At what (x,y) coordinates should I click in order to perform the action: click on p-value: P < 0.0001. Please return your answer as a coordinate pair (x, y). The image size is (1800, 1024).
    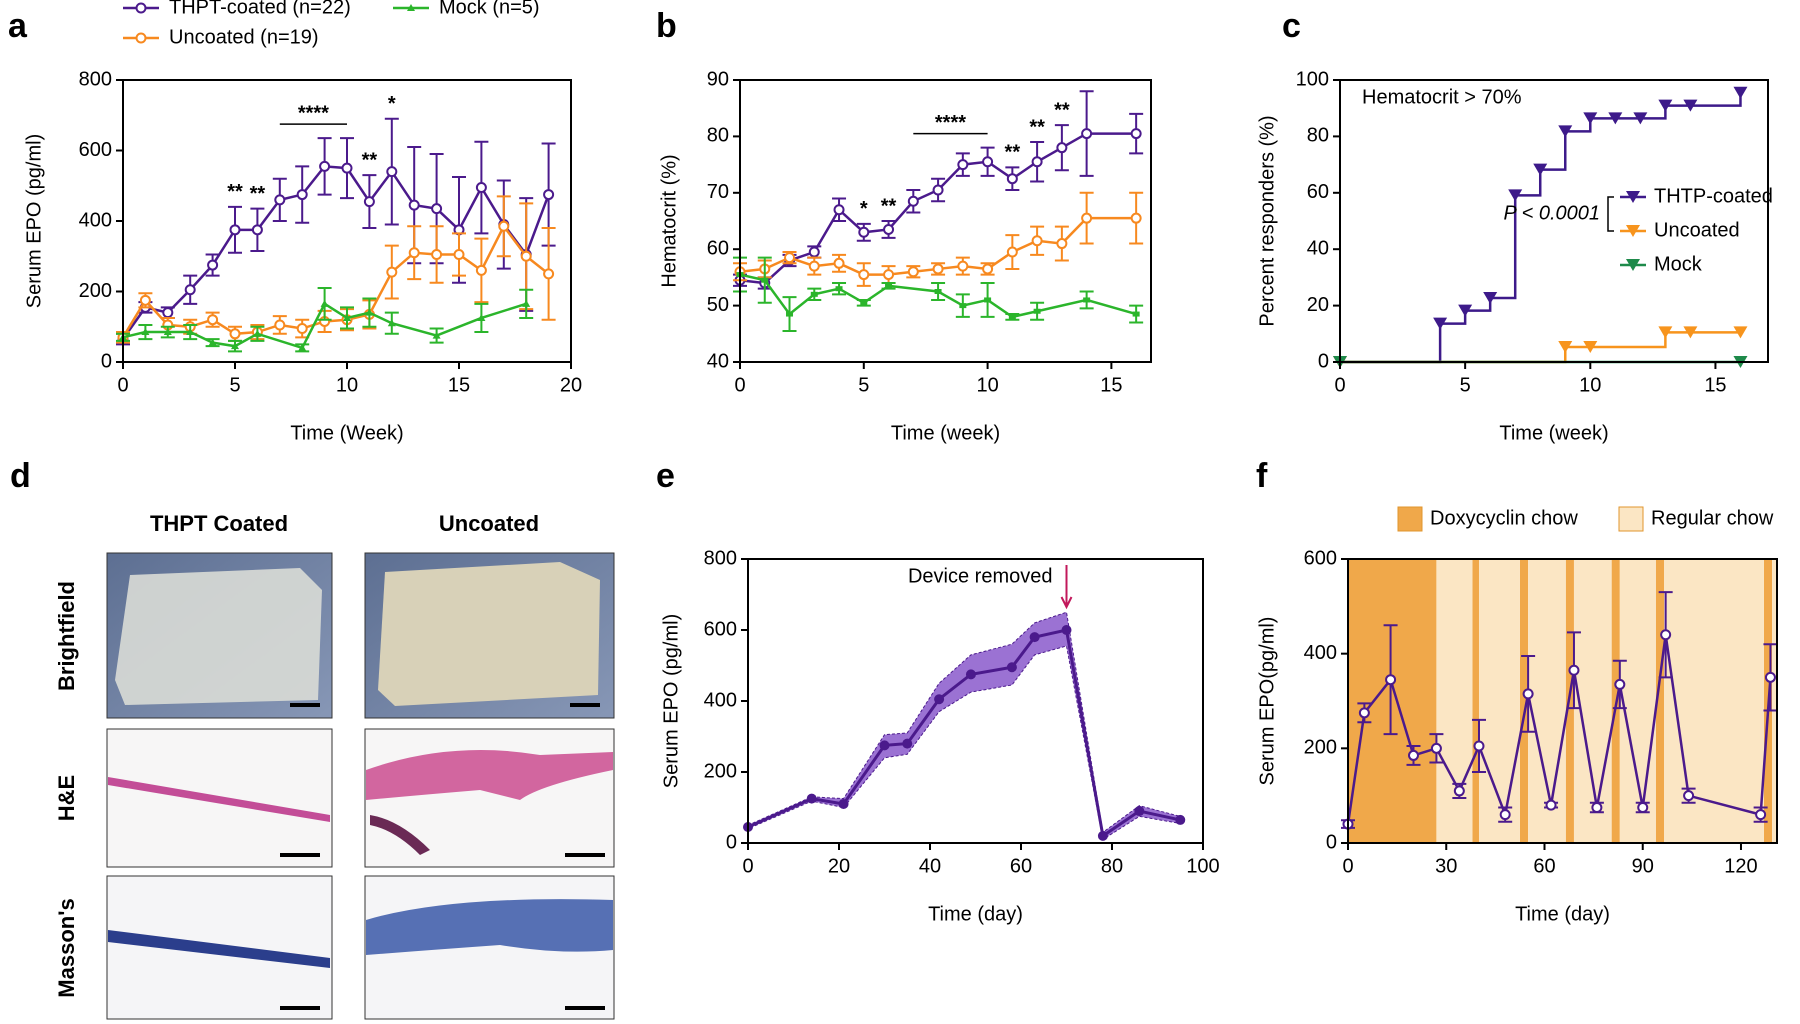
    Looking at the image, I should click on (1551, 213).